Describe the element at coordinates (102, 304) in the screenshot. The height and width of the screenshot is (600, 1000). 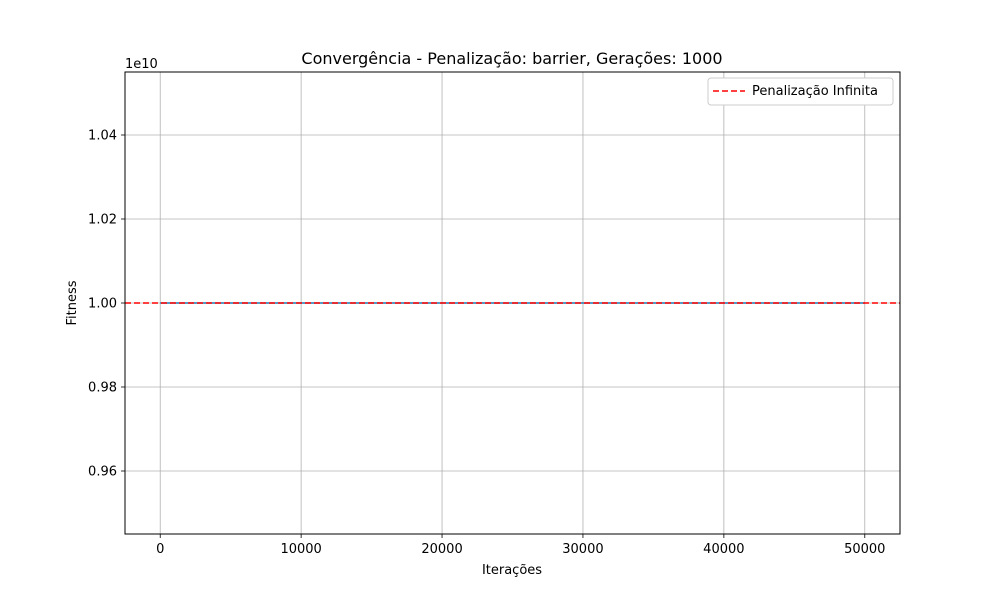
I see `y-tick-label: 1.00` at that location.